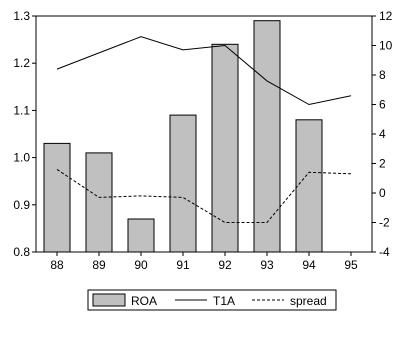 Image resolution: width=415 pixels, height=340 pixels. Describe the element at coordinates (267, 265) in the screenshot. I see `x-tick-label: 93` at that location.